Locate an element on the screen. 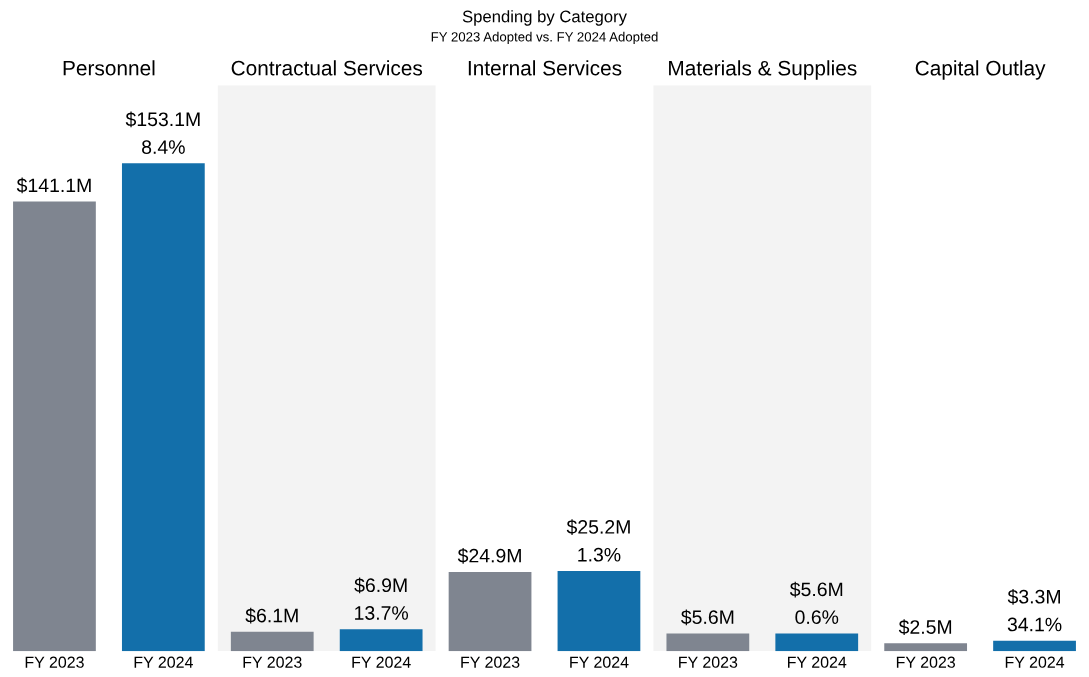  chart-subtitle: FY 2023 Adopted vs. FY 2024 Adopted is located at coordinates (544, 38).